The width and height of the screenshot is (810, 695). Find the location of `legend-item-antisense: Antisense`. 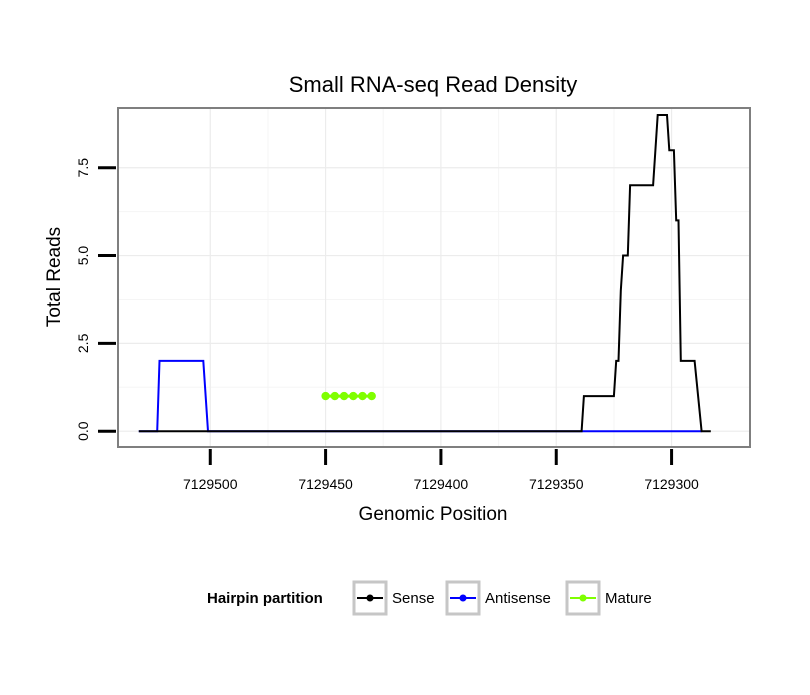

legend-item-antisense: Antisense is located at coordinates (498, 598).